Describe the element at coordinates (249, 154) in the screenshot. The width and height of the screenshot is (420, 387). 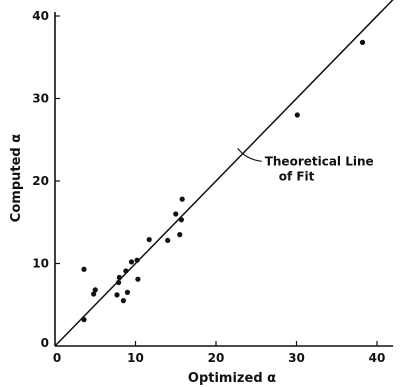
I see `annotation-arrow` at that location.